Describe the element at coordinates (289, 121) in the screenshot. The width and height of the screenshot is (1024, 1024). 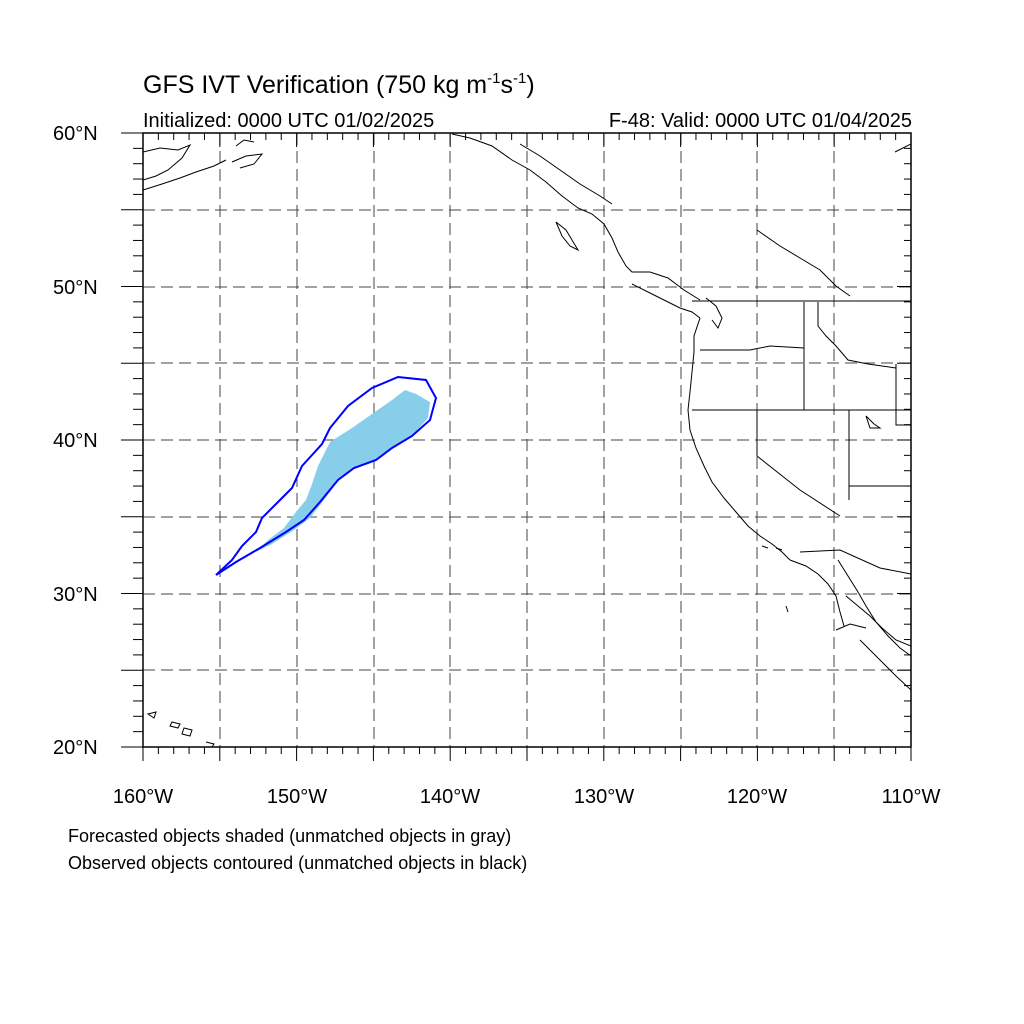
I see `initialized-time: Initialized: 0000 UTC 01/02/2025` at that location.